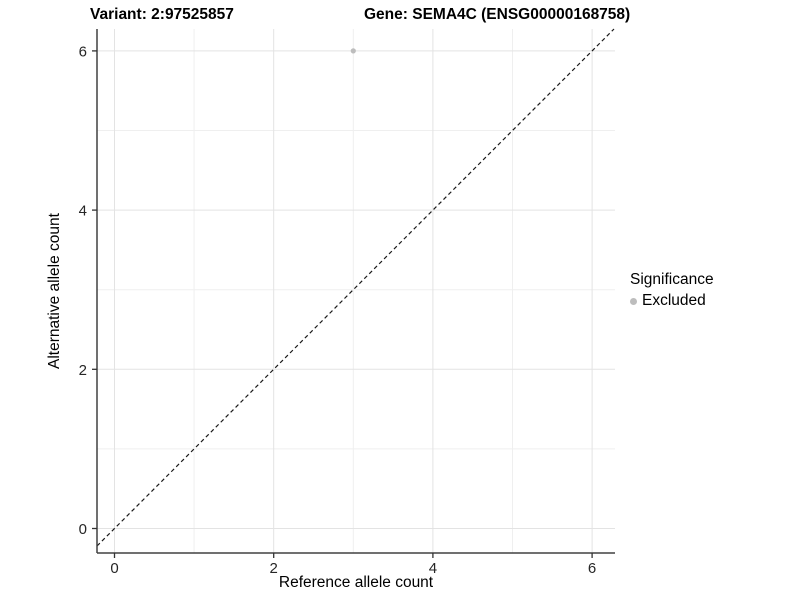 The image size is (800, 600). What do you see at coordinates (274, 568) in the screenshot?
I see `x-tick-label: 2` at bounding box center [274, 568].